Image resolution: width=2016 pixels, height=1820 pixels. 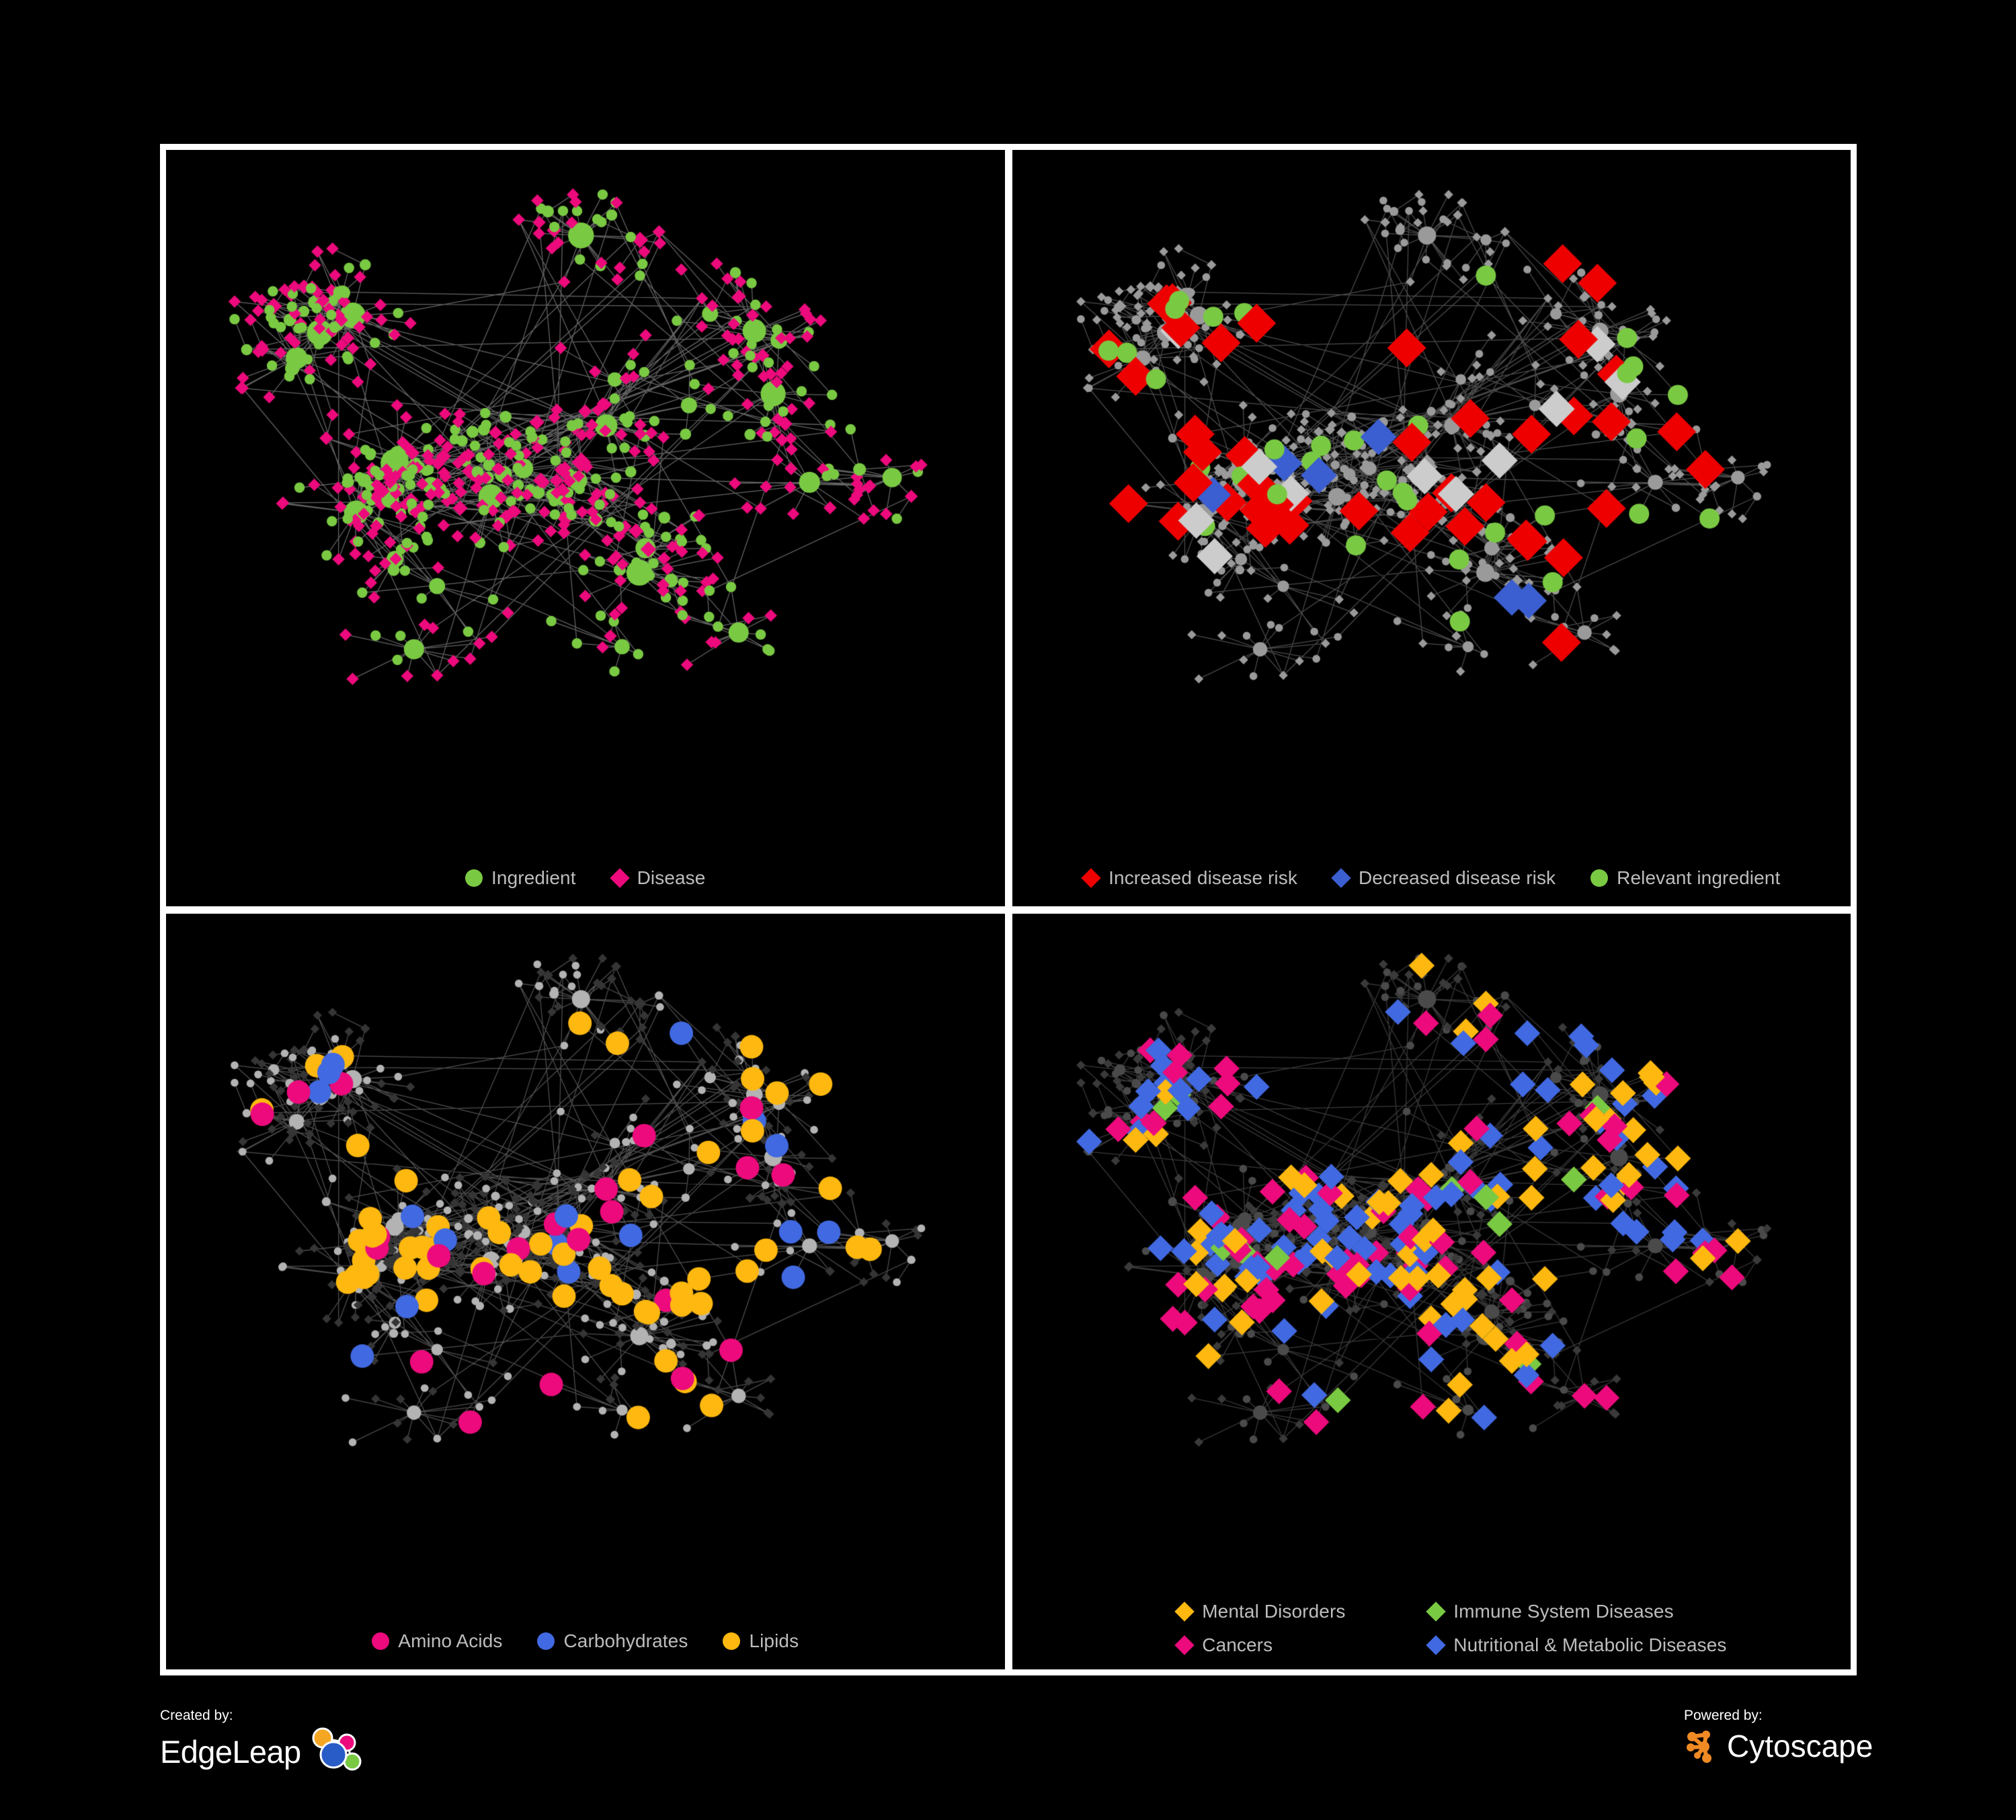 I want to click on legend-item-disease: Disease, so click(x=657, y=878).